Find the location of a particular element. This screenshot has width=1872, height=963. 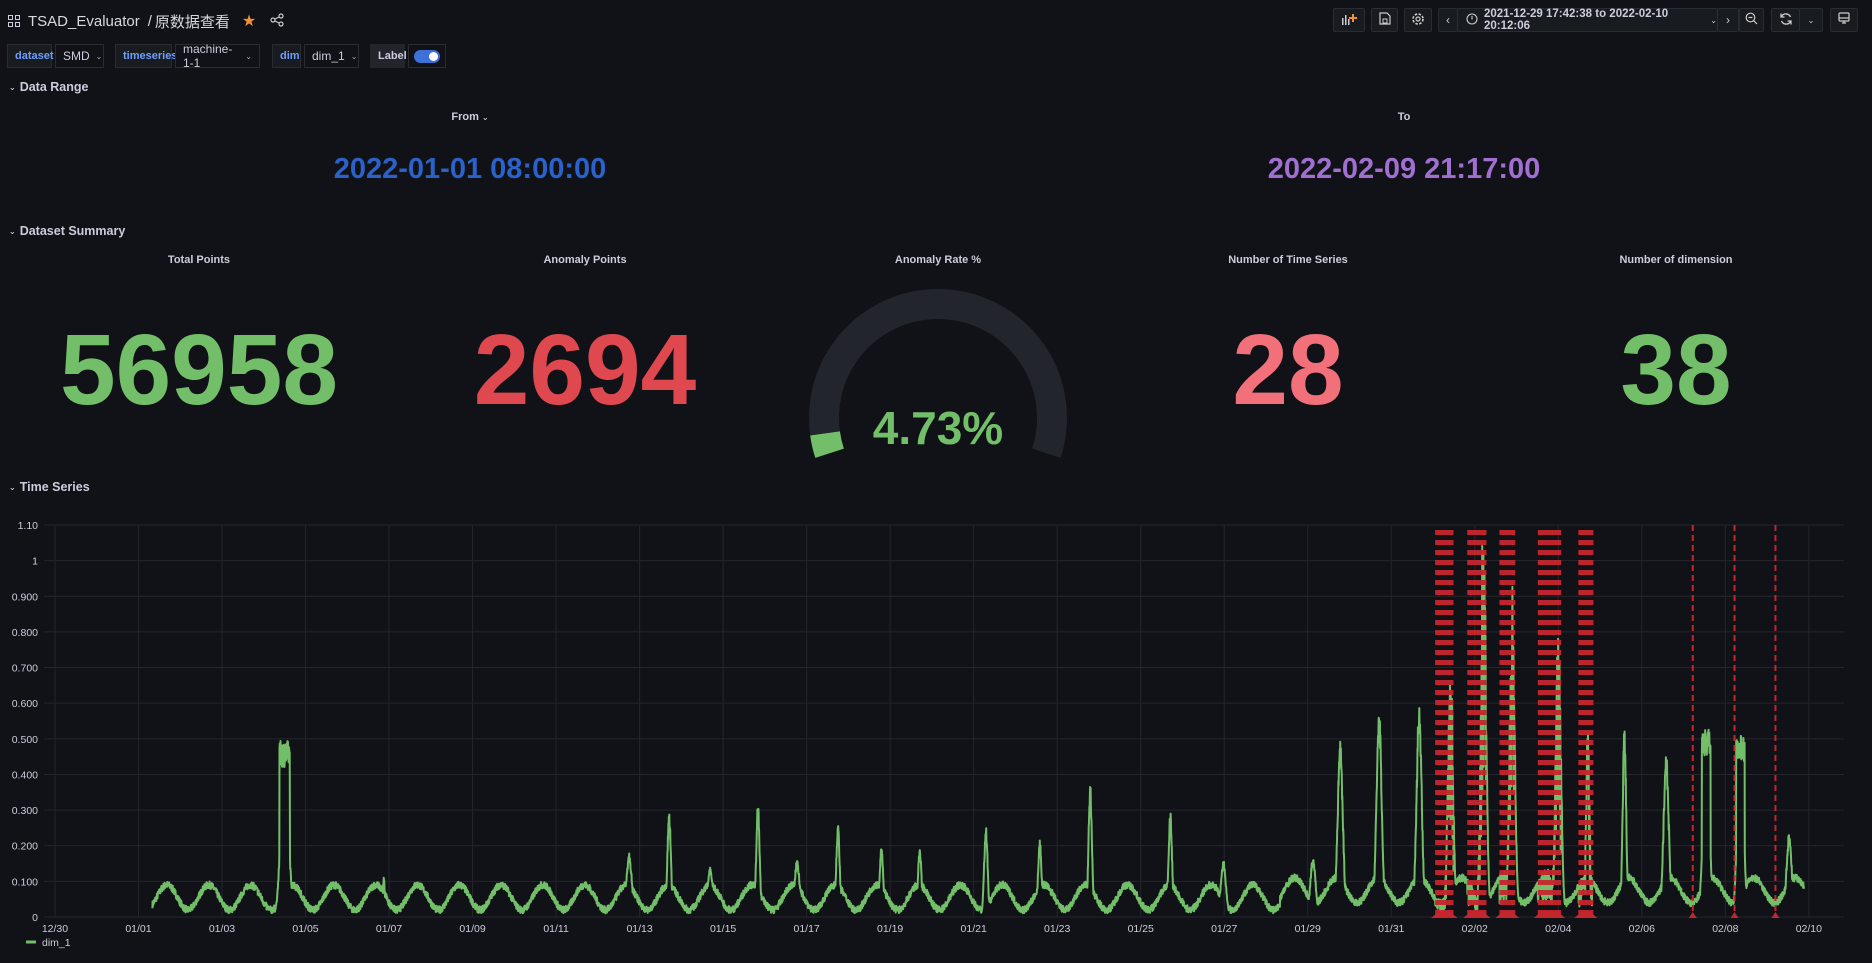

x-tick-label: 01/19 is located at coordinates (890, 929).